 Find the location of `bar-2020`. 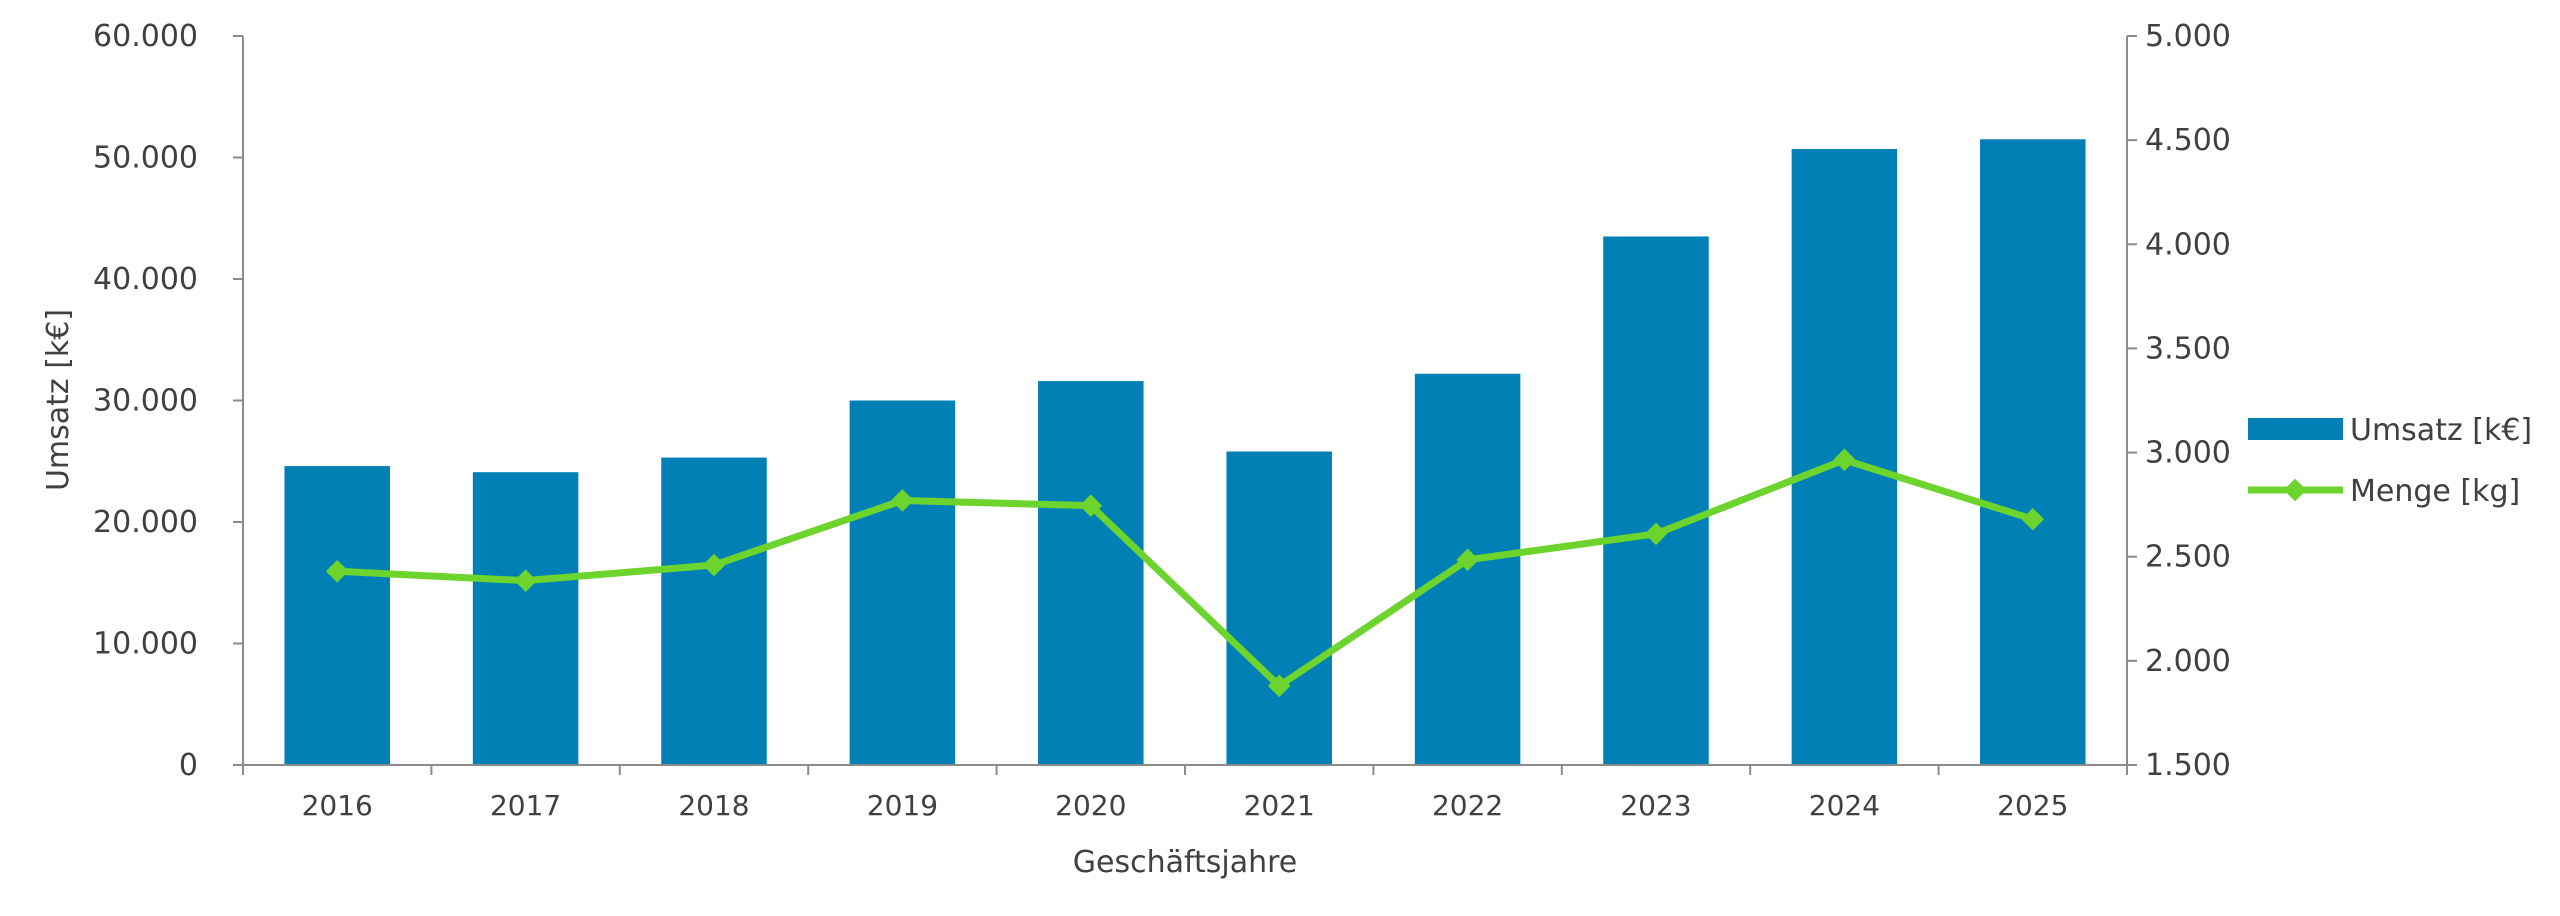

bar-2020 is located at coordinates (1091, 573).